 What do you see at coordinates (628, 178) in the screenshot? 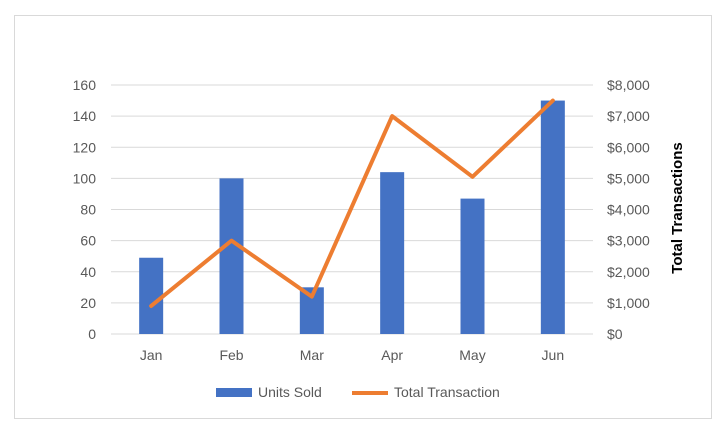
I see `right-tick-label: $5,000` at bounding box center [628, 178].